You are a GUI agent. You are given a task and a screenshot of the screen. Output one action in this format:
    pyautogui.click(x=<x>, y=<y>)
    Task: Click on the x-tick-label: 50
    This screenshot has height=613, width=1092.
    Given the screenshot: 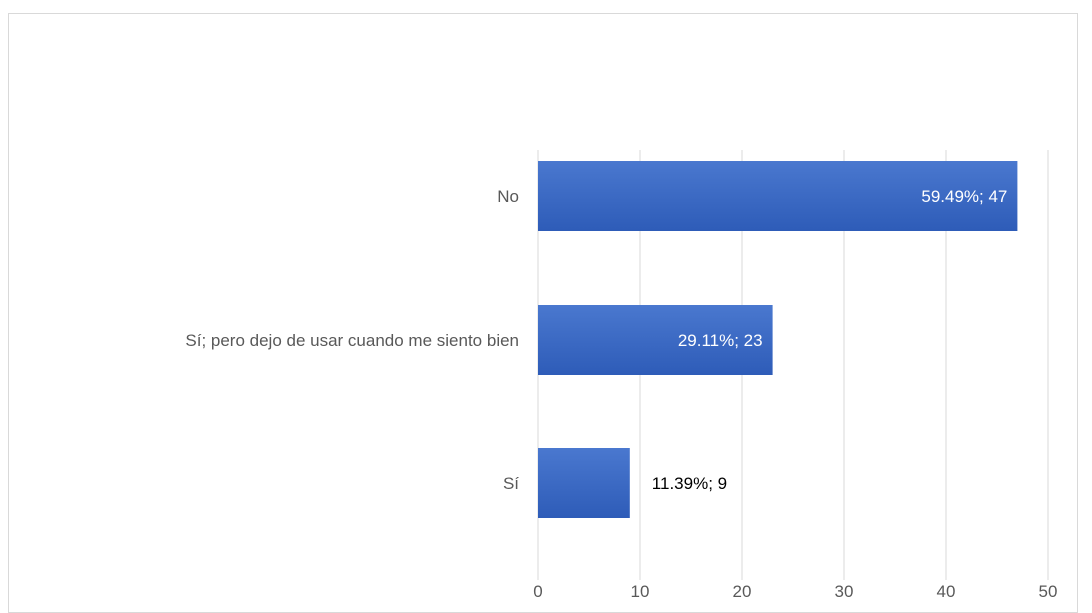 What is the action you would take?
    pyautogui.click(x=1048, y=591)
    